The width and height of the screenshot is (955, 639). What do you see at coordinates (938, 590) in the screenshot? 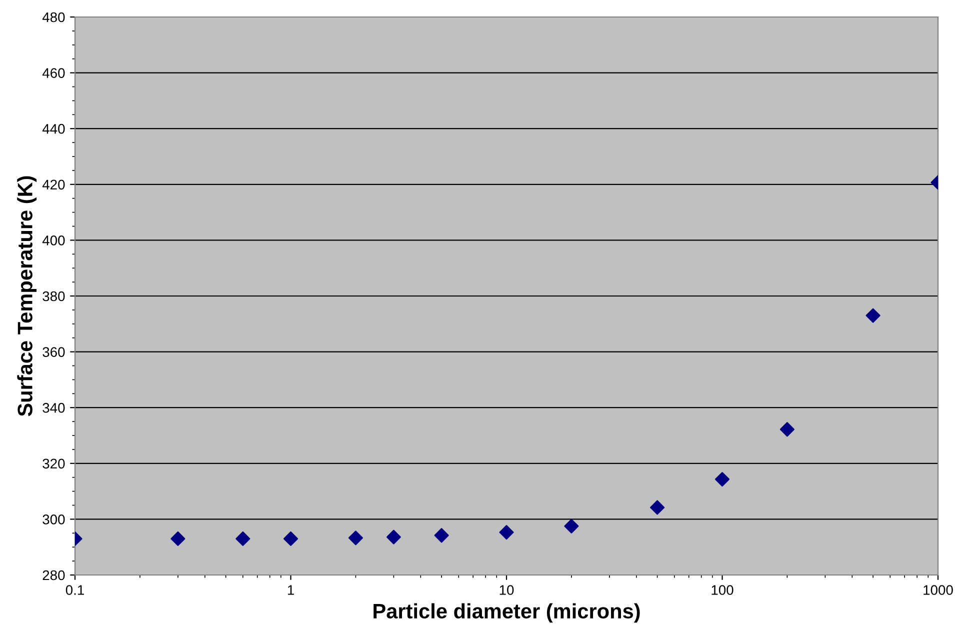
I see `x-tick-label: 1000` at bounding box center [938, 590].